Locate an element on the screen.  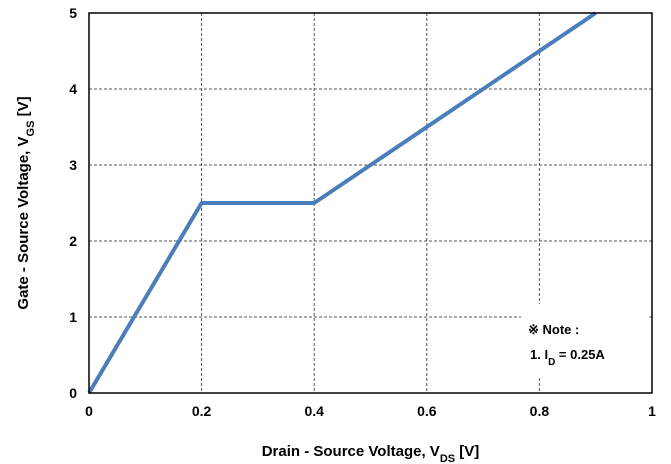
note-line-sub: D is located at coordinates (551, 362).